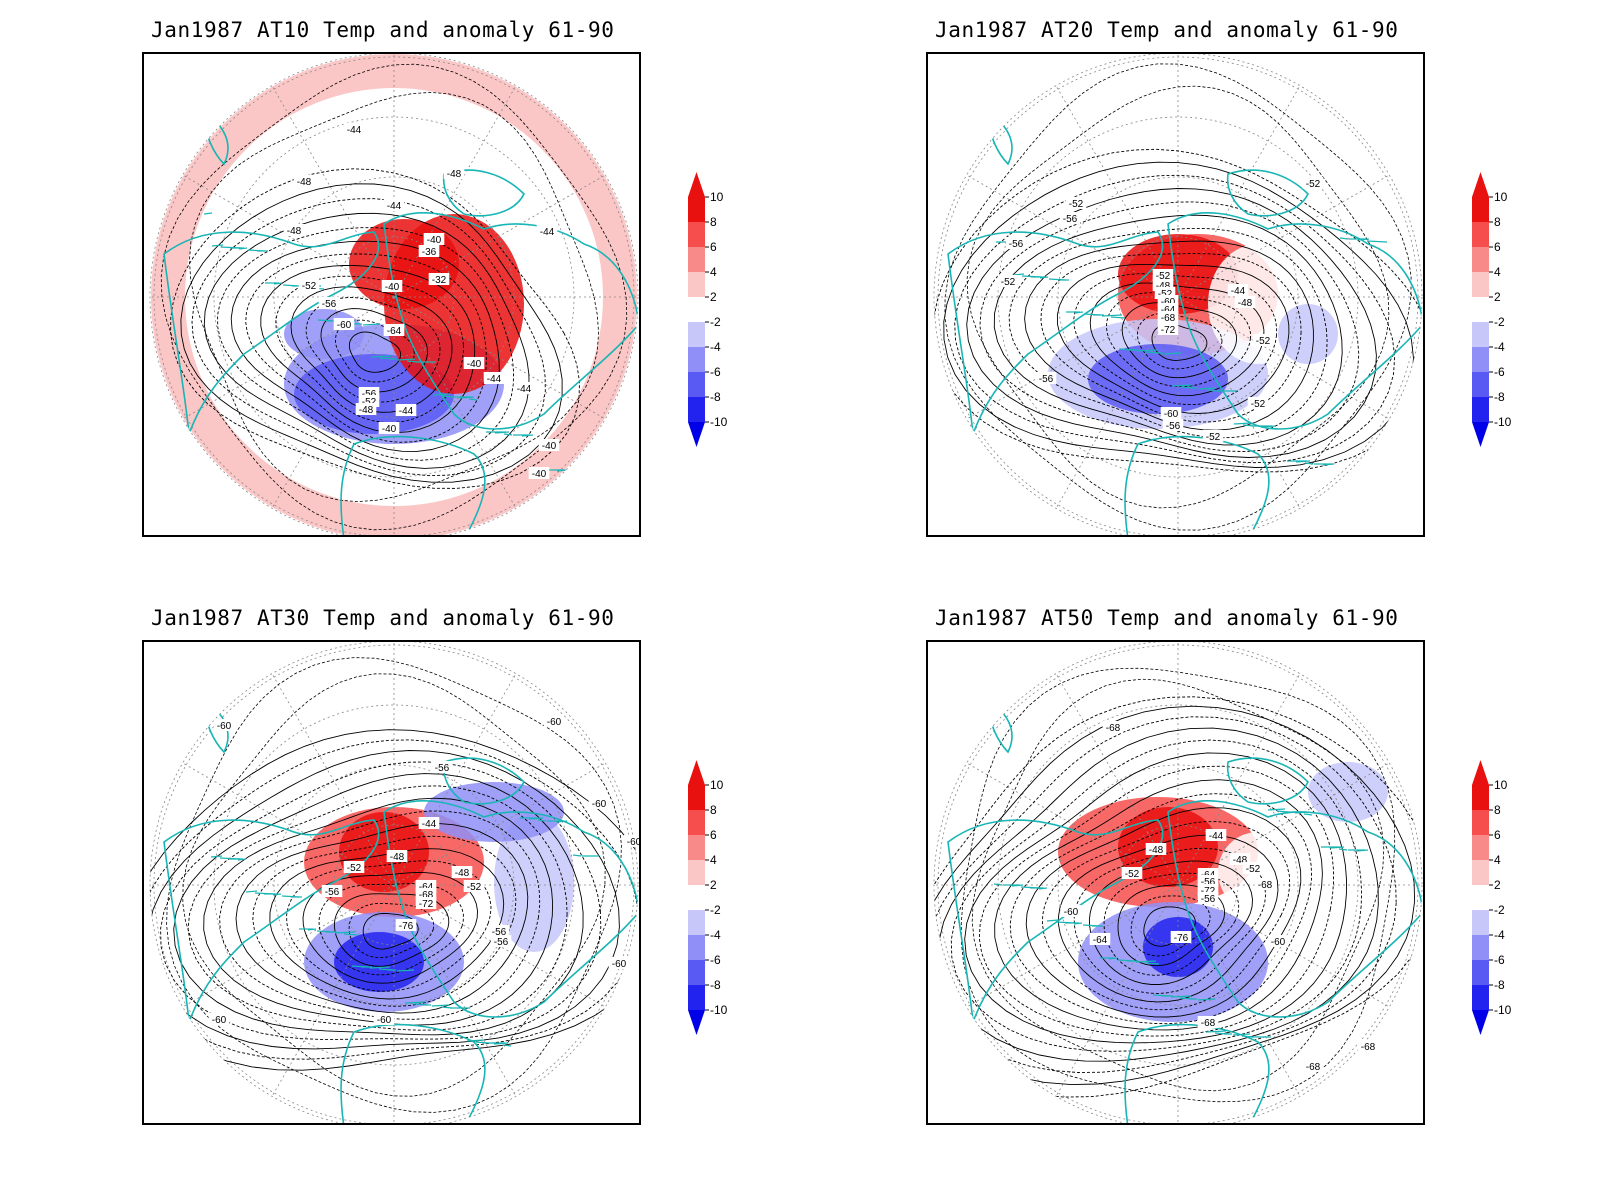 This screenshot has width=1600, height=1200. What do you see at coordinates (713, 272) in the screenshot?
I see `colorbar-label: 4` at bounding box center [713, 272].